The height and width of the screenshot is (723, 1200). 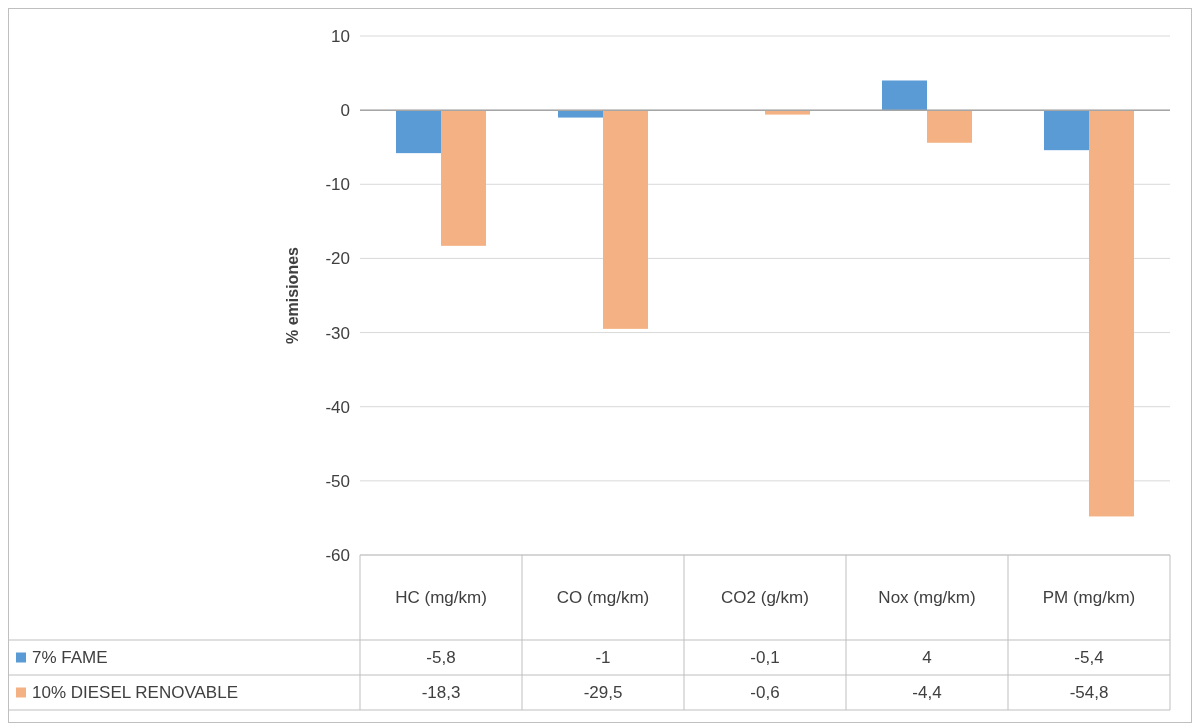 I want to click on y-tick-label: -40, so click(x=337, y=407).